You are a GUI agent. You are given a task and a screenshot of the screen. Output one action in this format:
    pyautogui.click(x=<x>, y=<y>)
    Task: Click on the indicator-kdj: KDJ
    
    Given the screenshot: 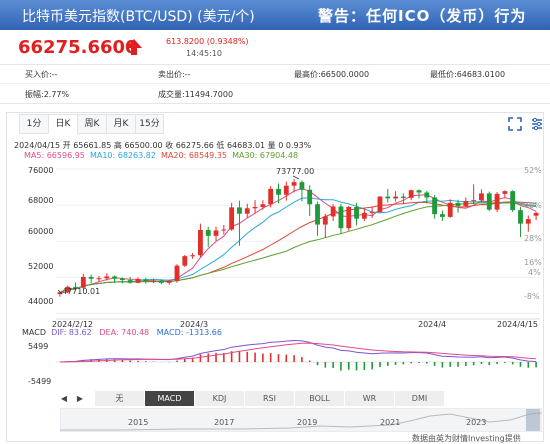 What is the action you would take?
    pyautogui.click(x=220, y=398)
    